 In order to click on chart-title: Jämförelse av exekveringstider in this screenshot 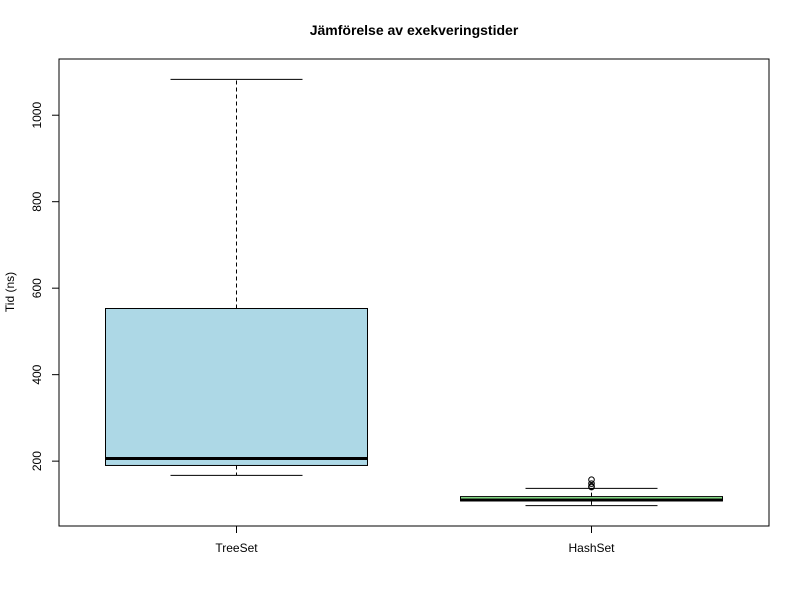, I will do `click(414, 30)`.